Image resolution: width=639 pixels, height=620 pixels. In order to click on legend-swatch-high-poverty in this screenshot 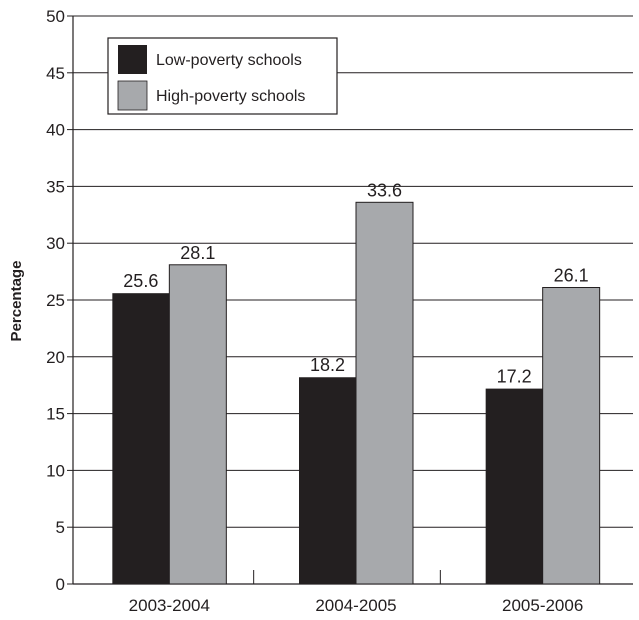, I will do `click(132, 95)`.